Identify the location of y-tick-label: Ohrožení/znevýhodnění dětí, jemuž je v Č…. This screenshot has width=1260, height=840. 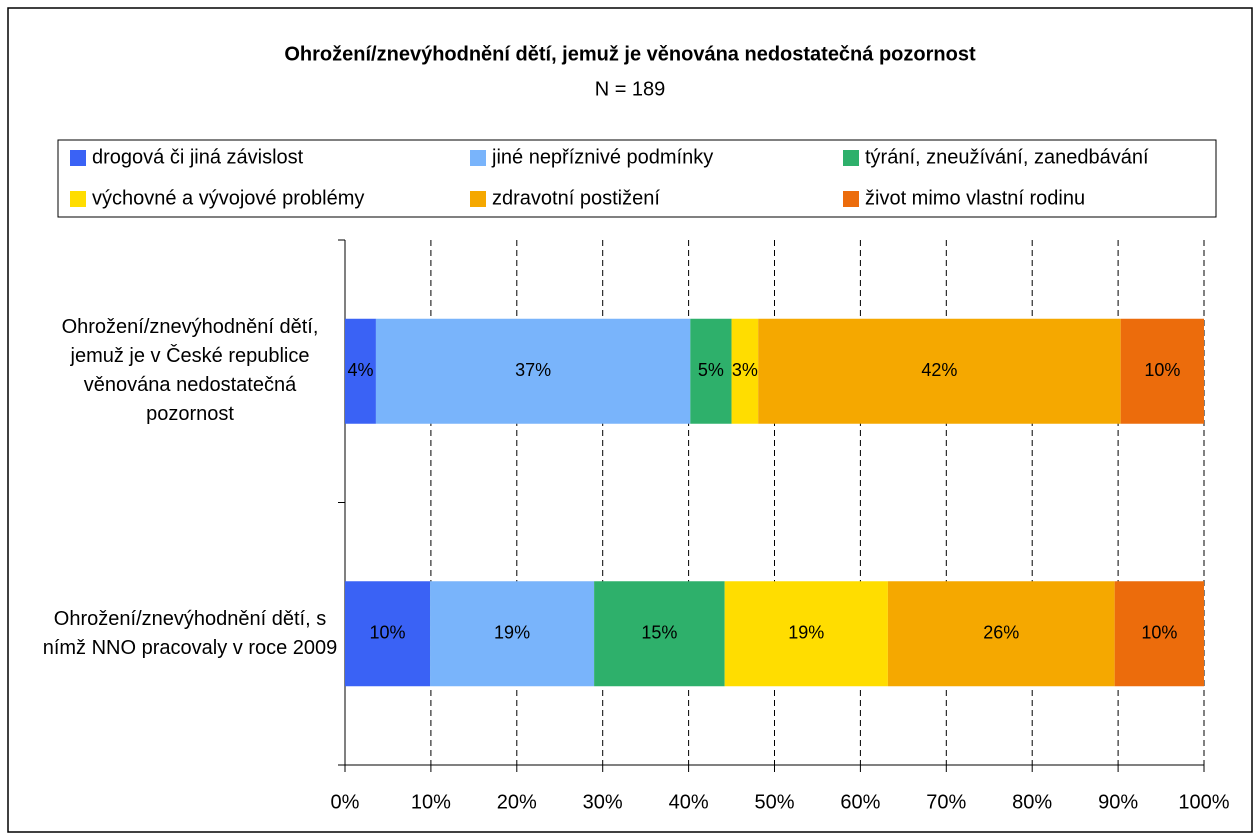
(190, 371).